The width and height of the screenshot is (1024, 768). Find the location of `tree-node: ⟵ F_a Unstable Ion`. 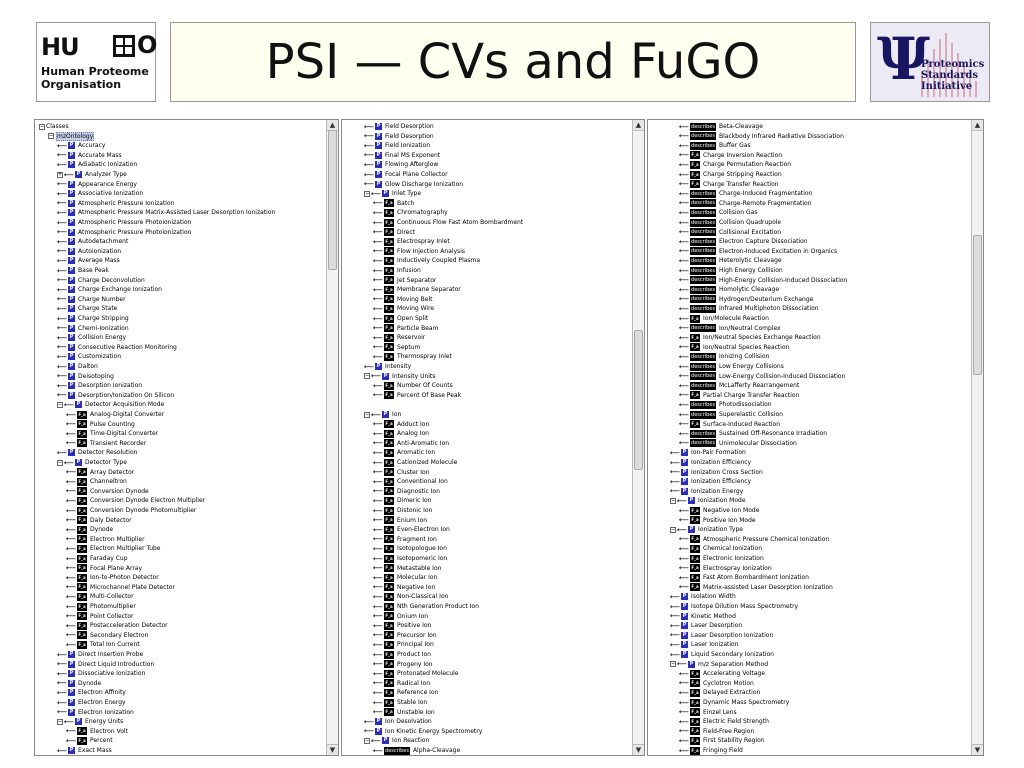

tree-node: ⟵ F_a Unstable Ion is located at coordinates (404, 713).